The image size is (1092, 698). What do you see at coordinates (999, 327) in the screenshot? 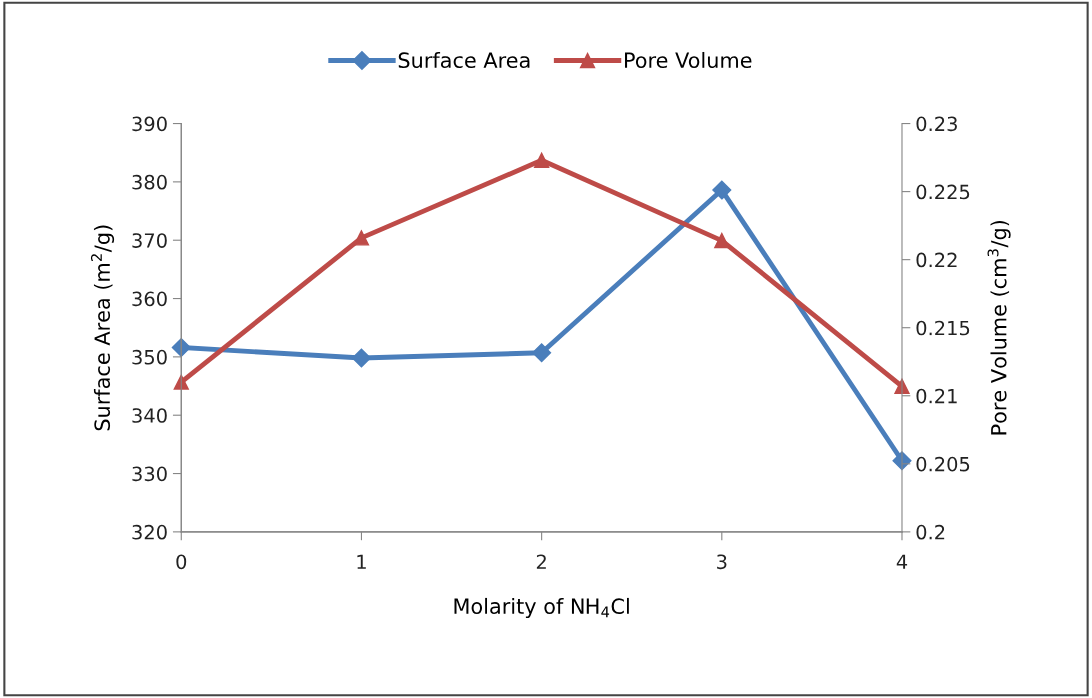
I see `y2-axis-title: Pore Volume (cm$^{3}$/g)` at bounding box center [999, 327].